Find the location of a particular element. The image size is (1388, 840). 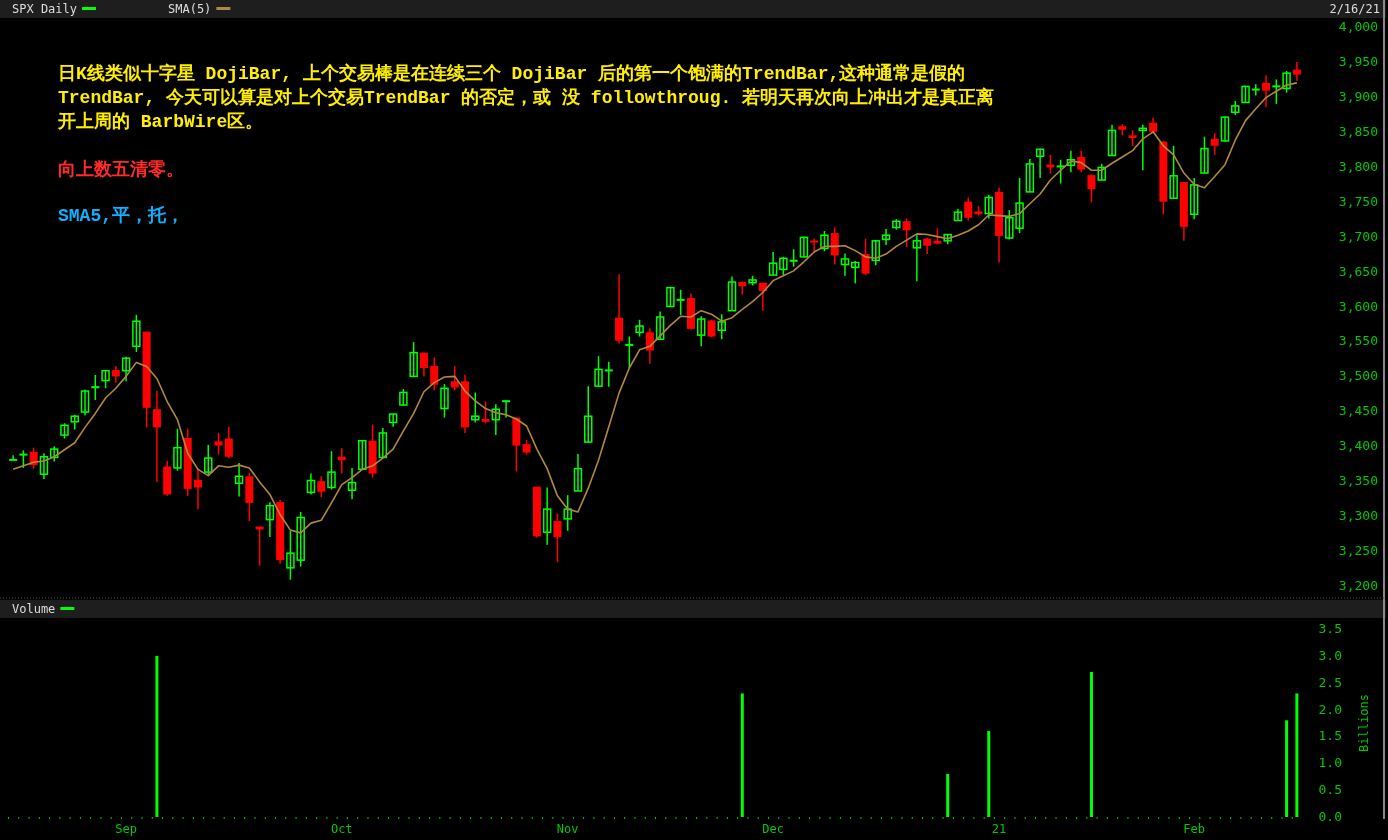

y-tick-label: 3,950 is located at coordinates (1358, 61).